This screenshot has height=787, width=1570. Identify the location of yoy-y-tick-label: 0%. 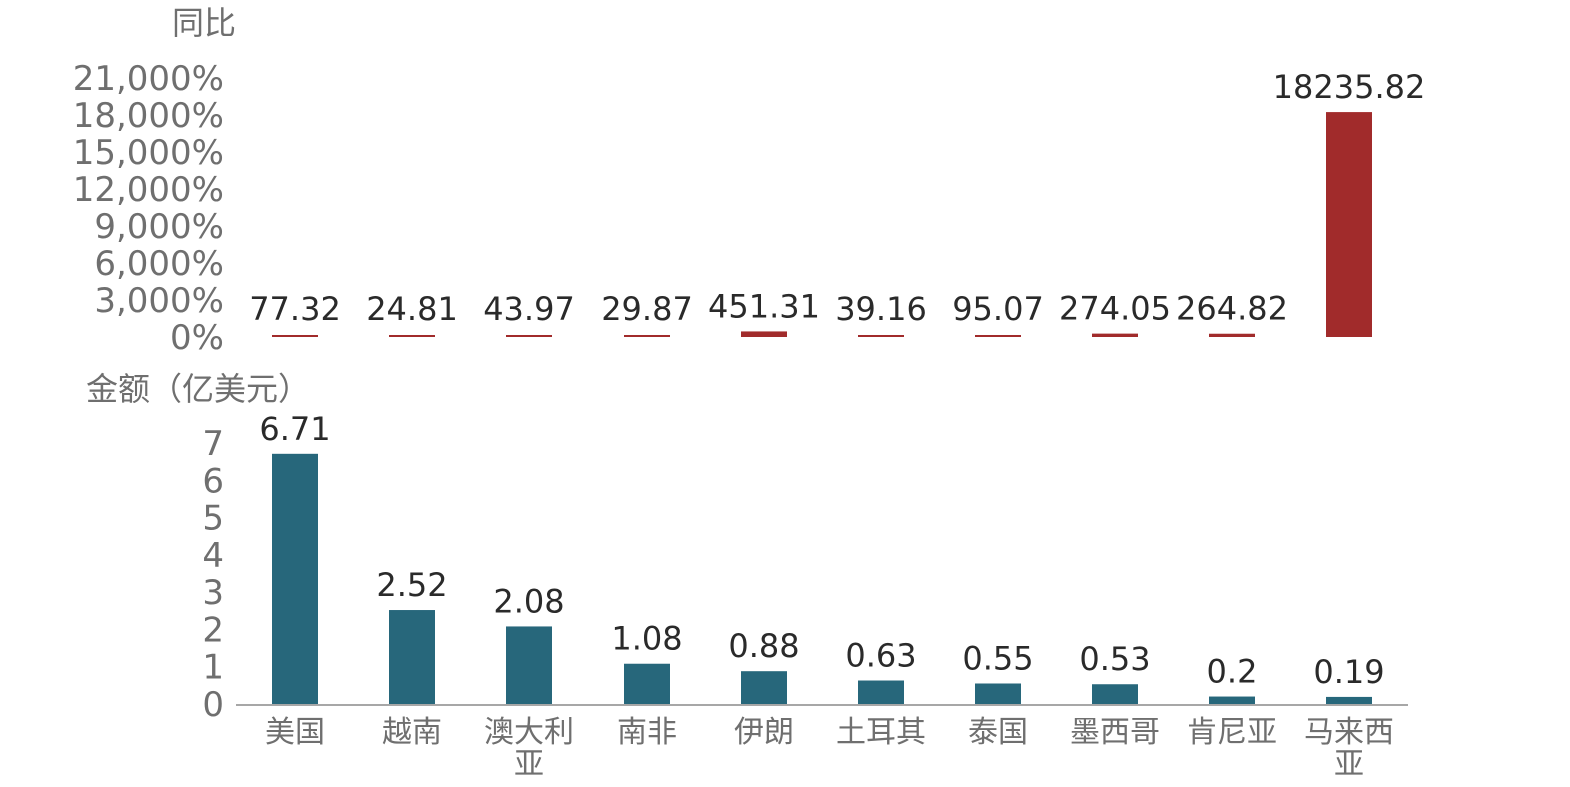
(197, 338).